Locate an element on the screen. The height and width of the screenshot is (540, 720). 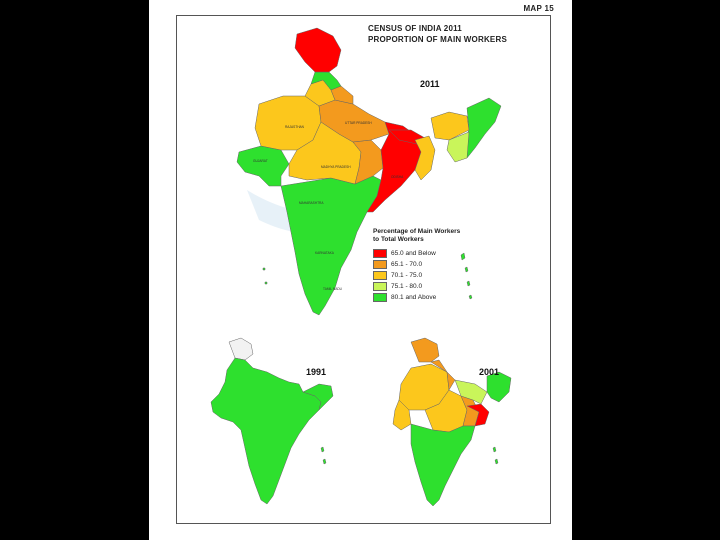
region-south is located at coordinates (331, 245).